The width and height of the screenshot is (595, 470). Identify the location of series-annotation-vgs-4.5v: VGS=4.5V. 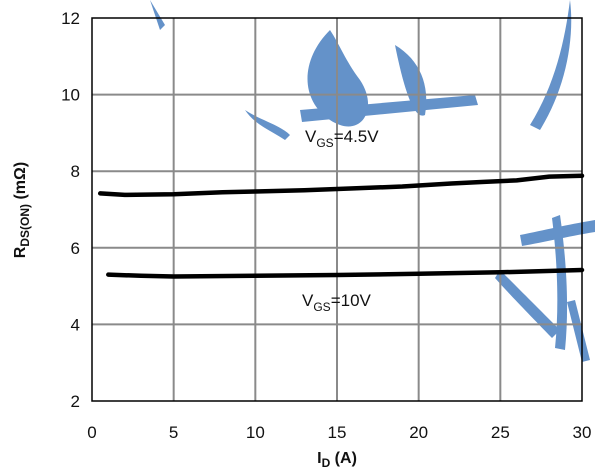
(342, 138).